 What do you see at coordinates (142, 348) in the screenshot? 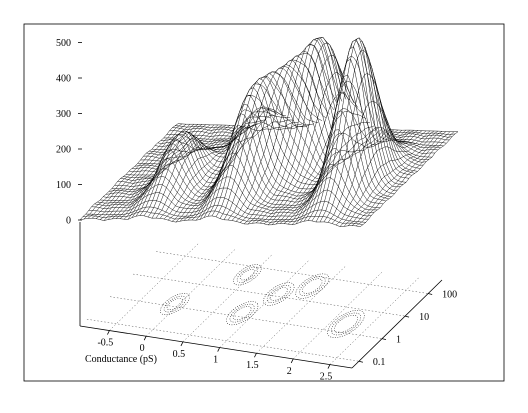
I see `x-tick-label: 0` at bounding box center [142, 348].